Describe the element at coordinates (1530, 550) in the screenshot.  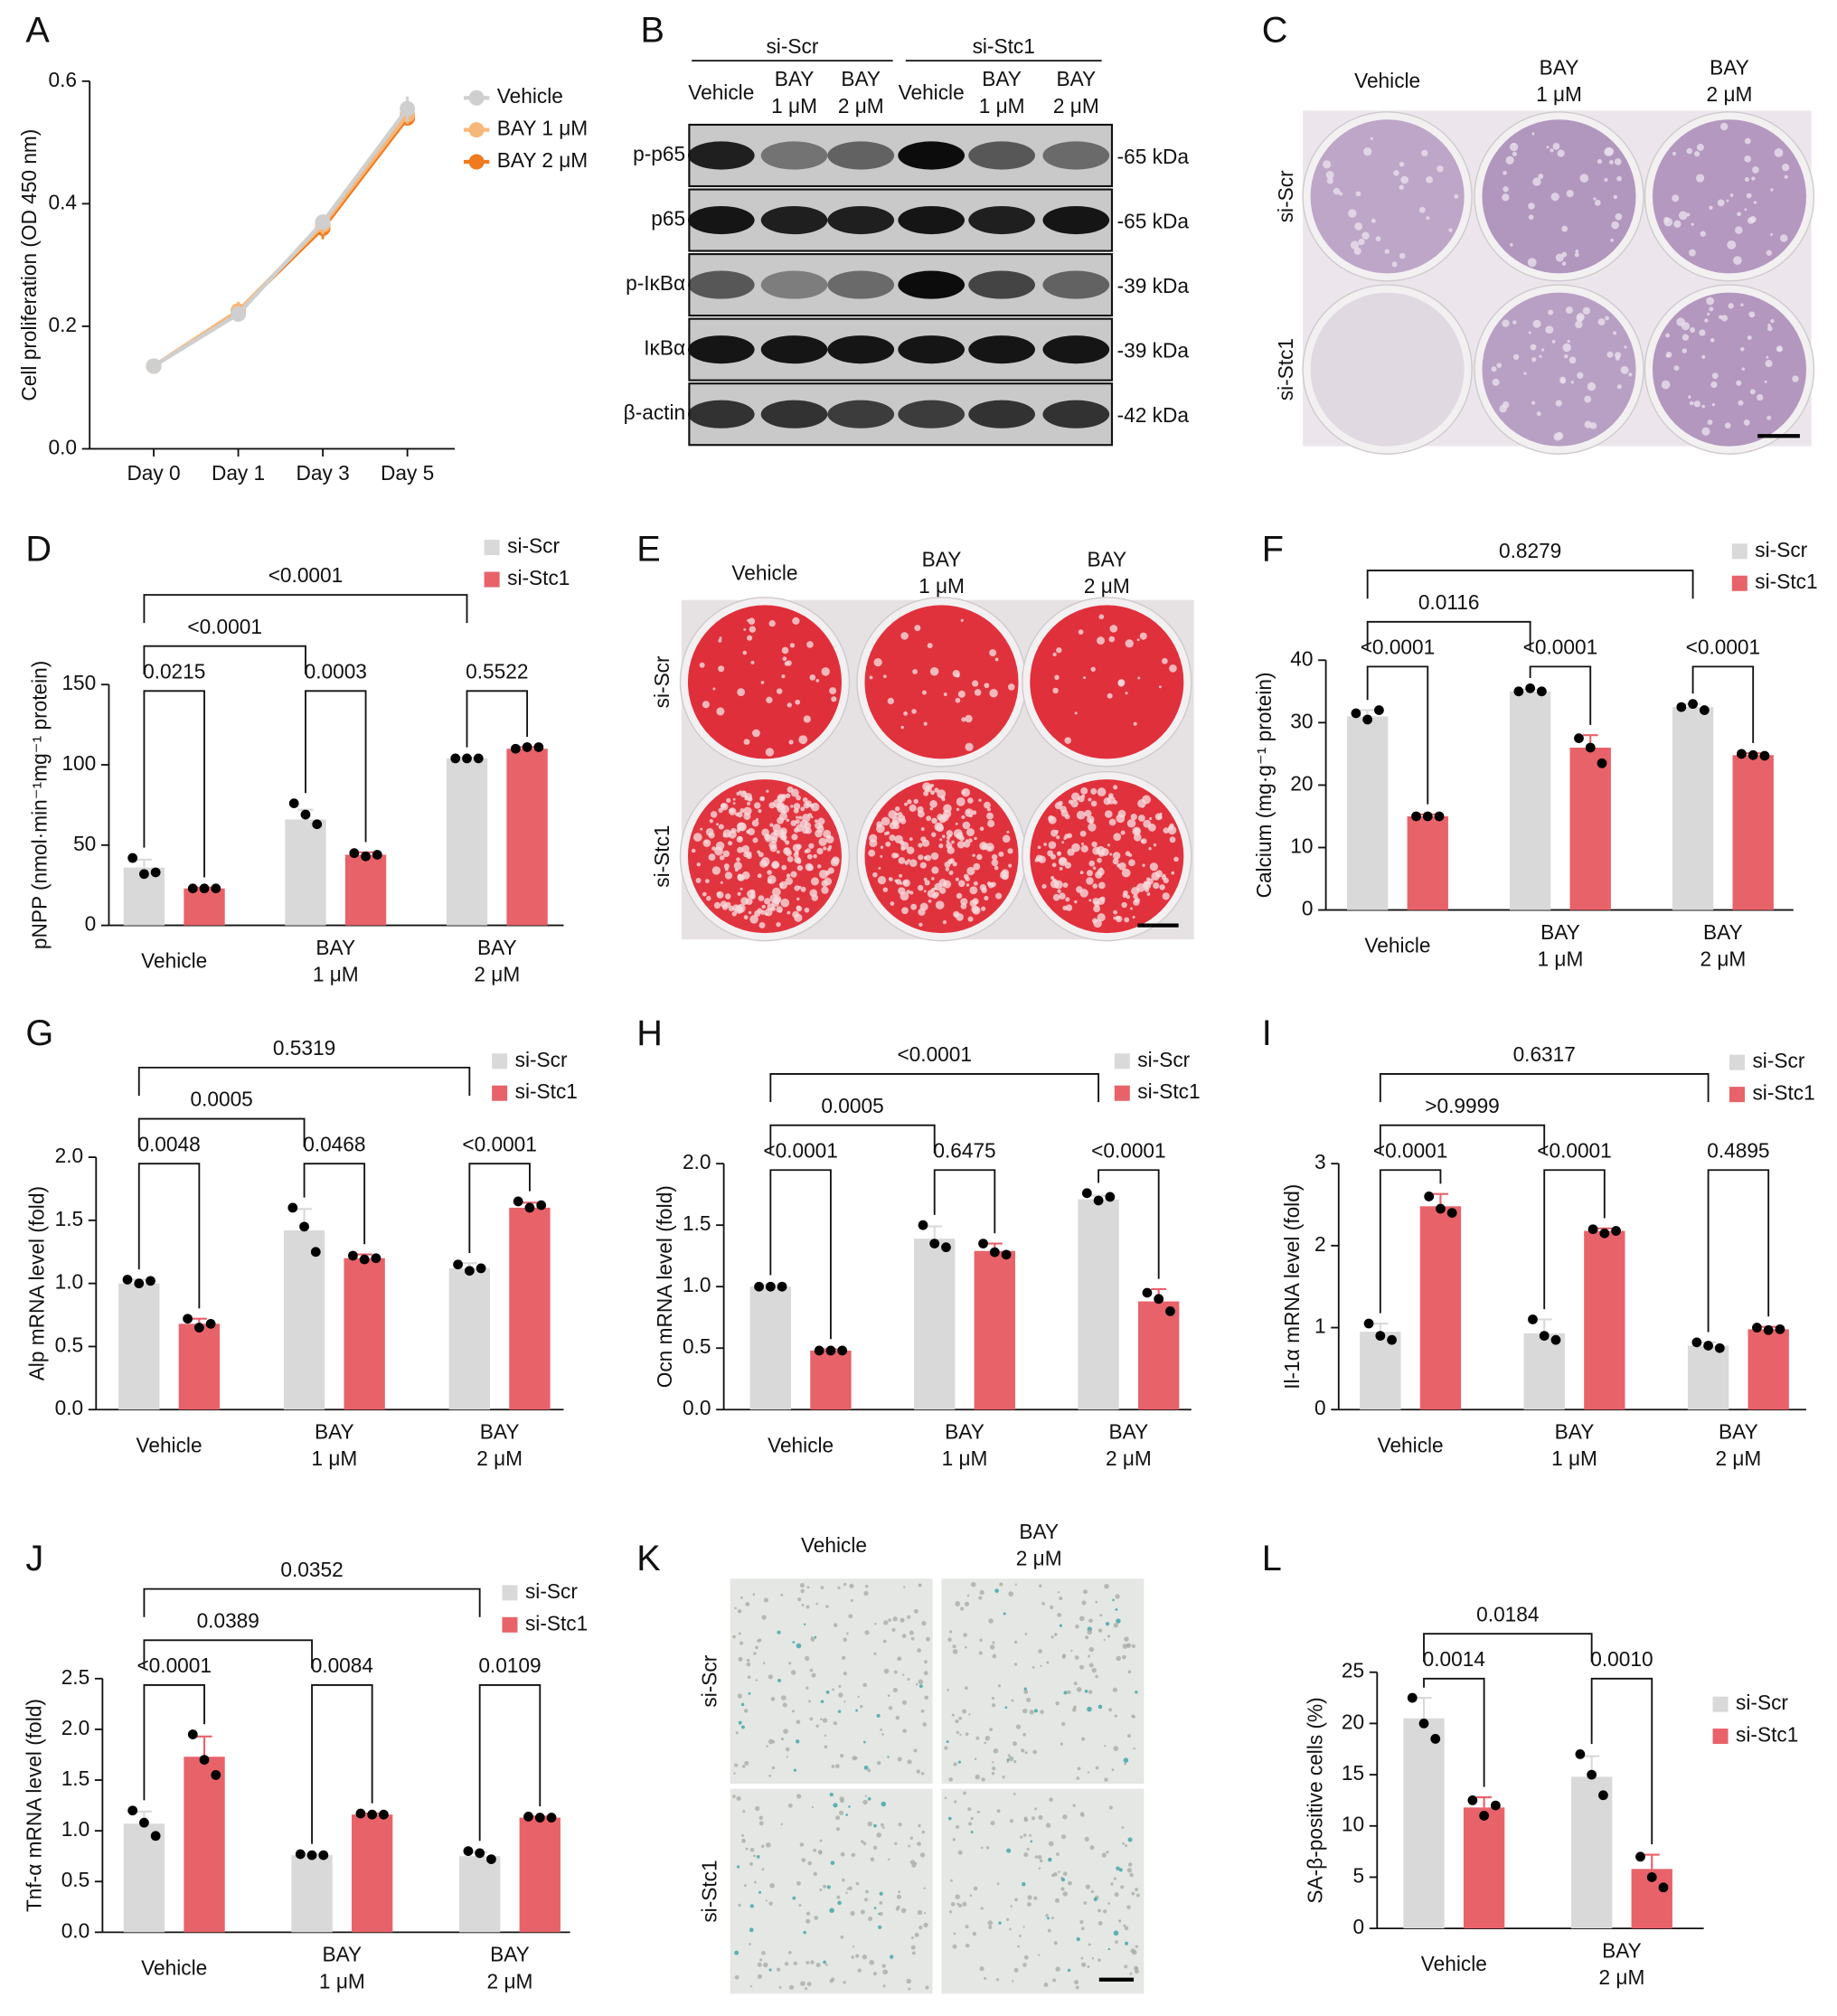
I see `p-value: 0.8279` at that location.